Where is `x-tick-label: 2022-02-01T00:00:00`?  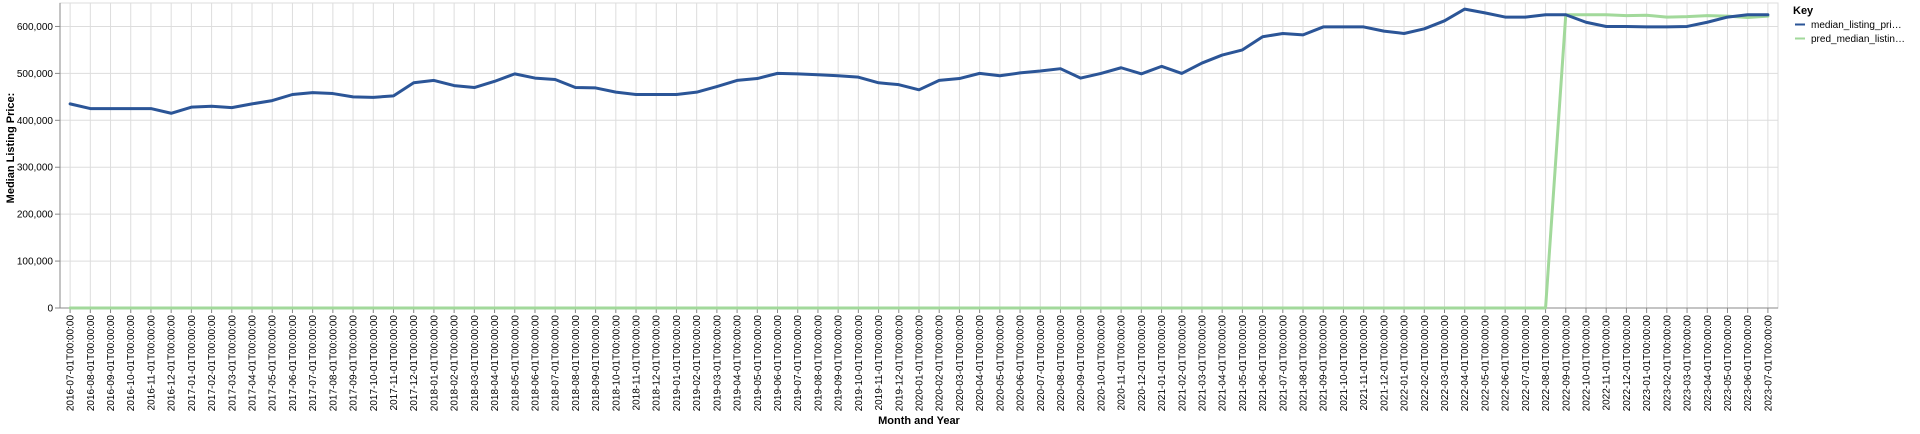 x-tick-label: 2022-02-01T00:00:00 is located at coordinates (1425, 363).